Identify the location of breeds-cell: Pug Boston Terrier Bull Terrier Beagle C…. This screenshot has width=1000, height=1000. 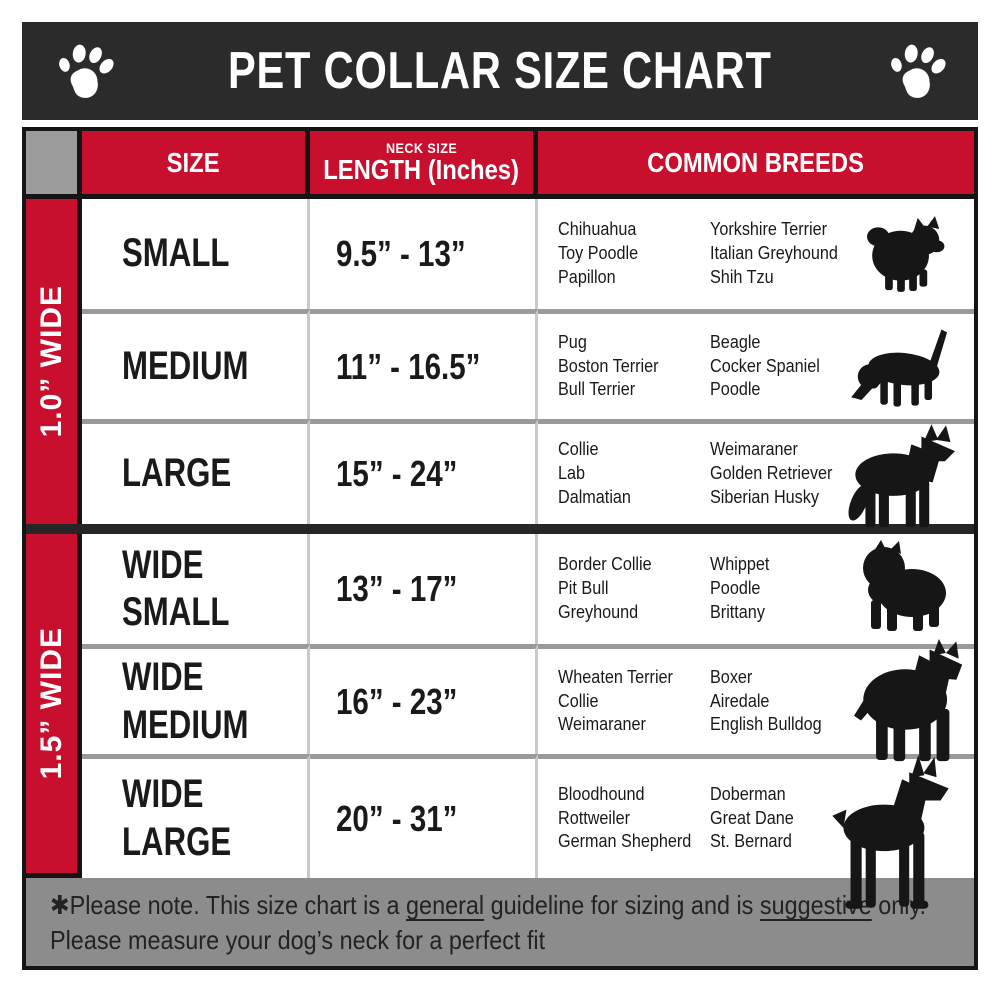
(756, 364).